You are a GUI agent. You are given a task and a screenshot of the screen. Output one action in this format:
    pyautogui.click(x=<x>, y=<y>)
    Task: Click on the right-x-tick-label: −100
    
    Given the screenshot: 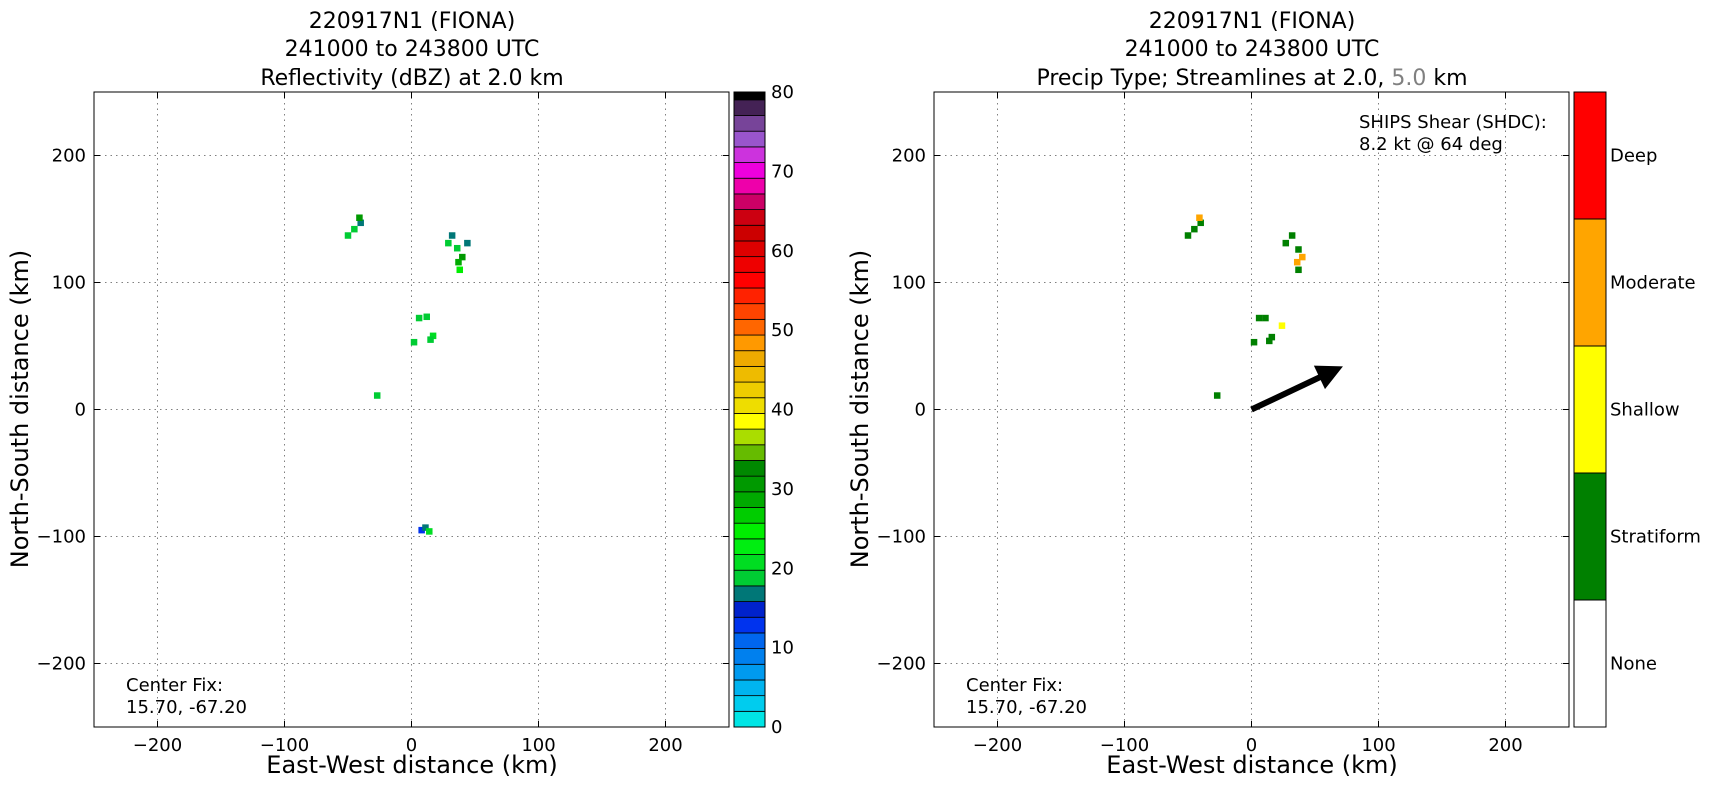 What is the action you would take?
    pyautogui.click(x=1124, y=745)
    